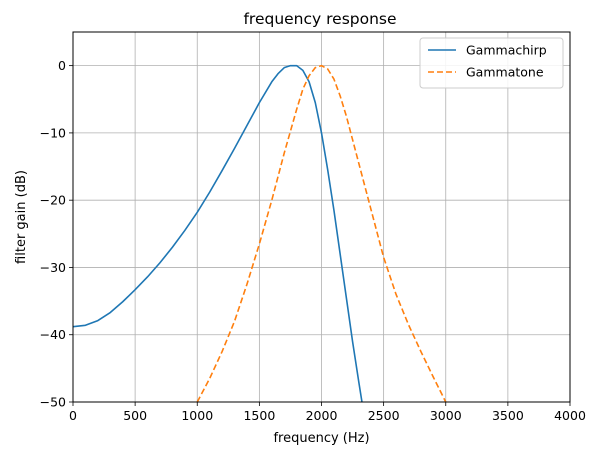 This screenshot has height=455, width=604. Describe the element at coordinates (446, 415) in the screenshot. I see `x-tick-label: 3000` at that location.